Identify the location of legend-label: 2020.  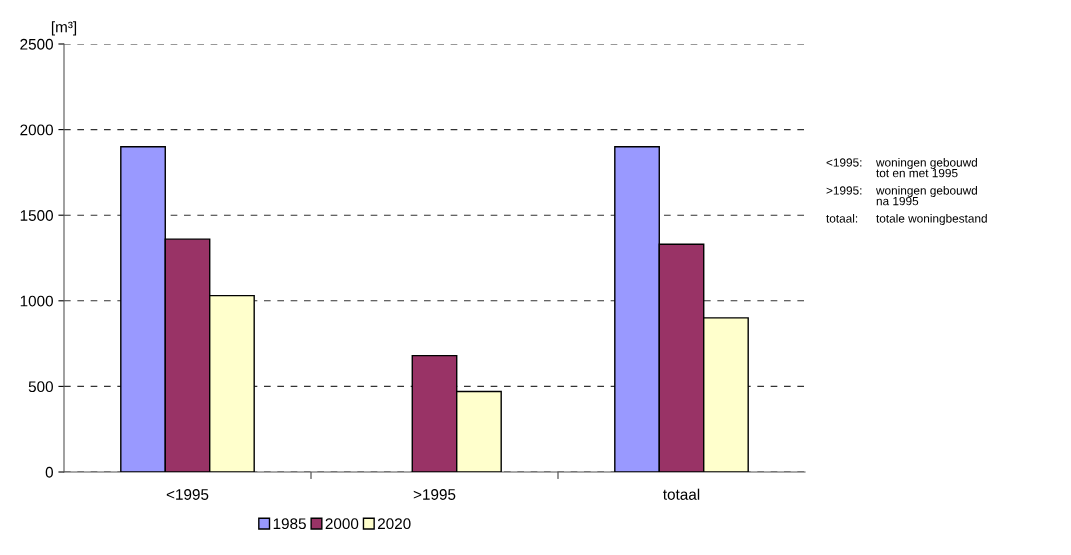
(394, 524).